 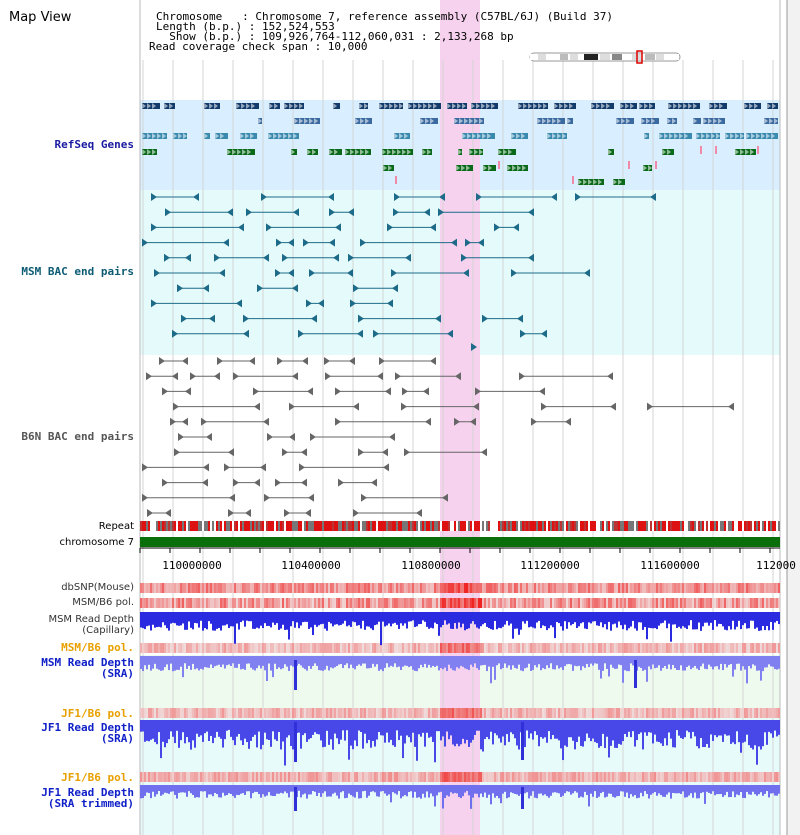 I want to click on repeat-label: Repeat, so click(x=116, y=526).